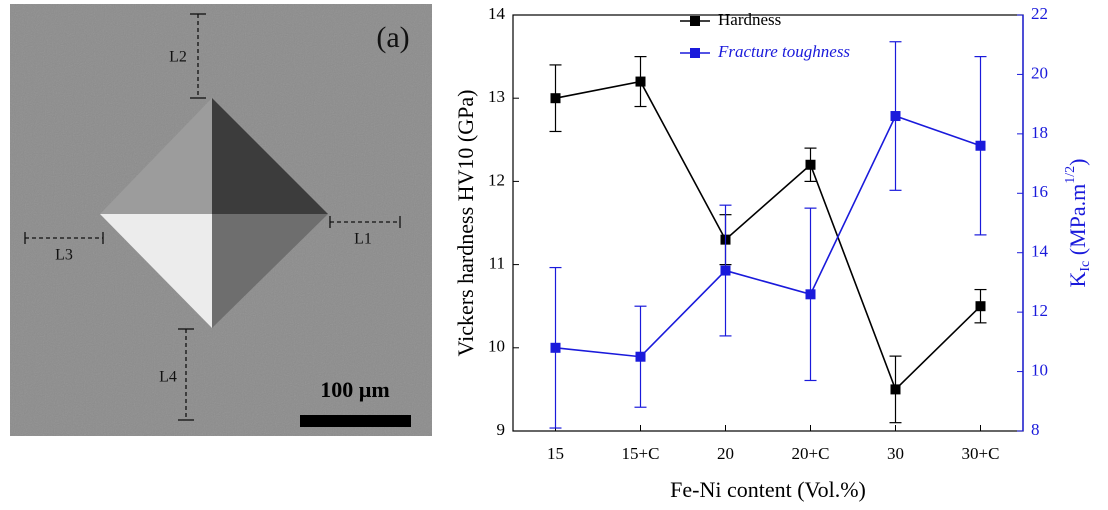 The height and width of the screenshot is (510, 1108). What do you see at coordinates (355, 389) in the screenshot?
I see `scale-bar-label: 100 µm` at bounding box center [355, 389].